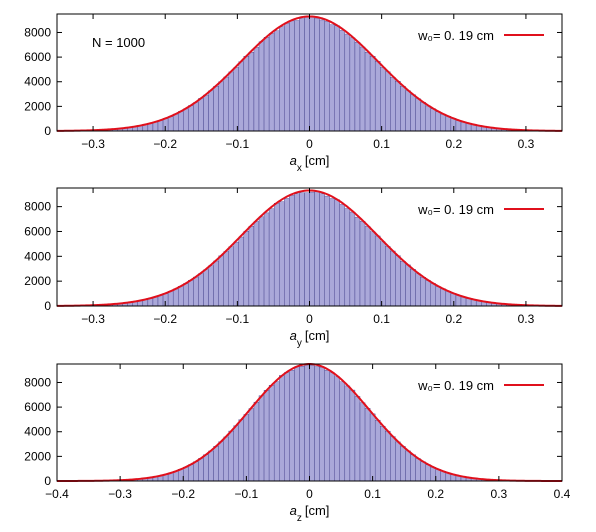 The height and width of the screenshot is (532, 596). Describe the element at coordinates (309, 319) in the screenshot. I see `x-tick-label: 0` at that location.